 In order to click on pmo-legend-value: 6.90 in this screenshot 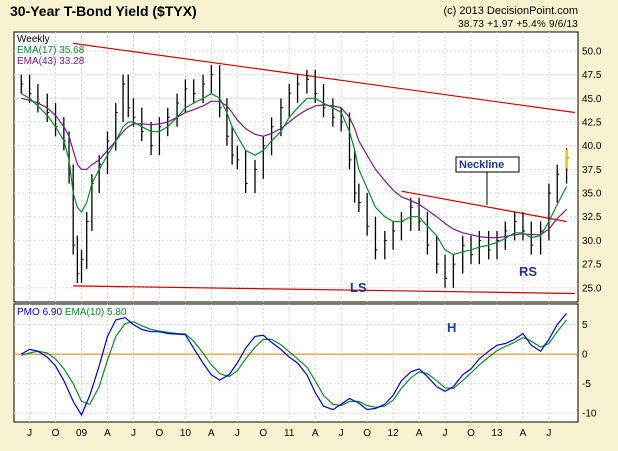, I will do `click(52, 312)`.